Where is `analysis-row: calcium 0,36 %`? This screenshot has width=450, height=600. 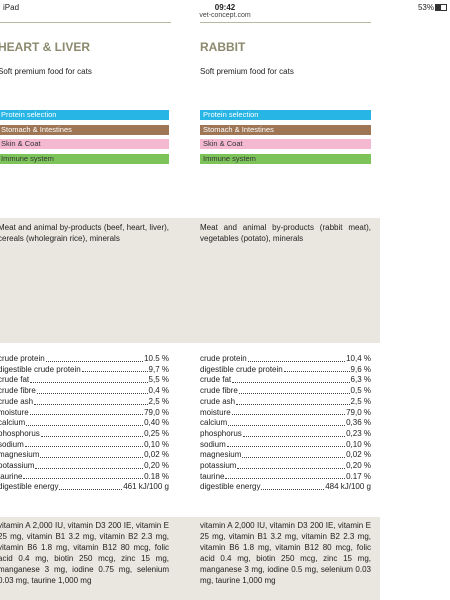 analysis-row: calcium 0,36 % is located at coordinates (285, 423).